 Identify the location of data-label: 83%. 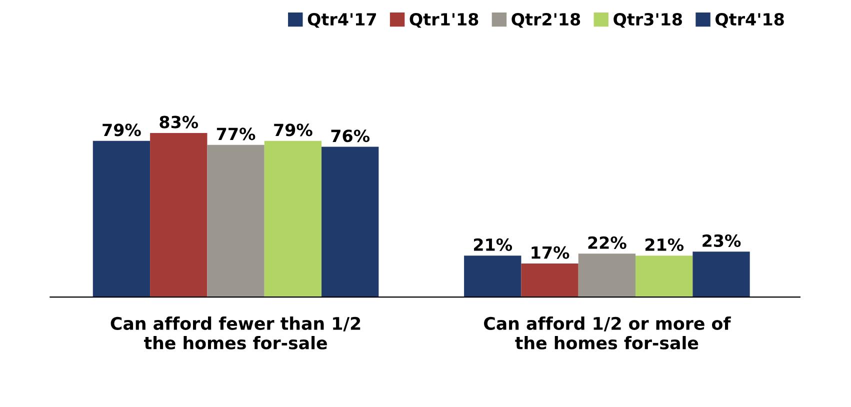
(179, 122).